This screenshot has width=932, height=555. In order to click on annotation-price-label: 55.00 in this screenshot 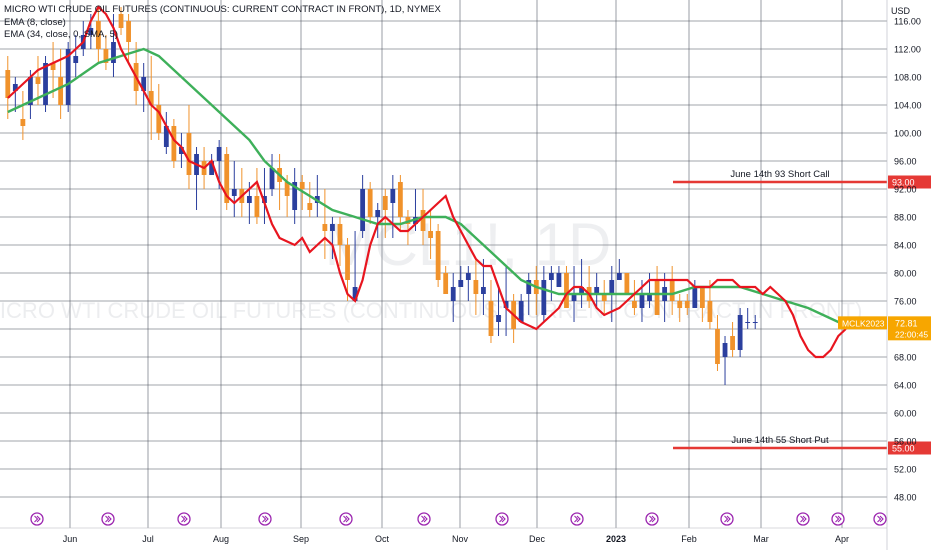, I will do `click(903, 449)`.